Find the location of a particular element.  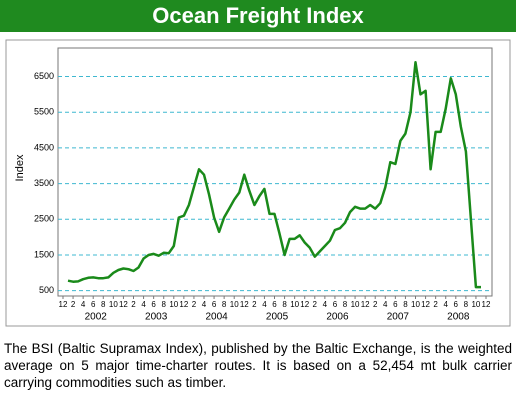

y-tick-label: 2500 is located at coordinates (44, 219).